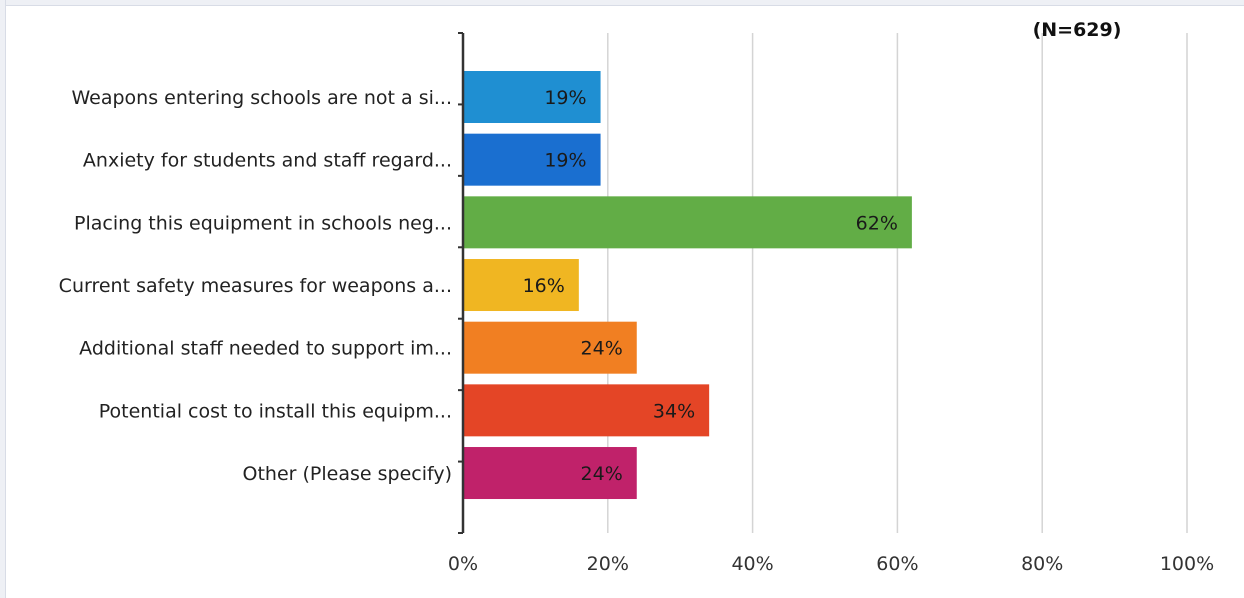 The width and height of the screenshot is (1244, 598). What do you see at coordinates (347, 474) in the screenshot?
I see `category-label: Other (Please specify)` at bounding box center [347, 474].